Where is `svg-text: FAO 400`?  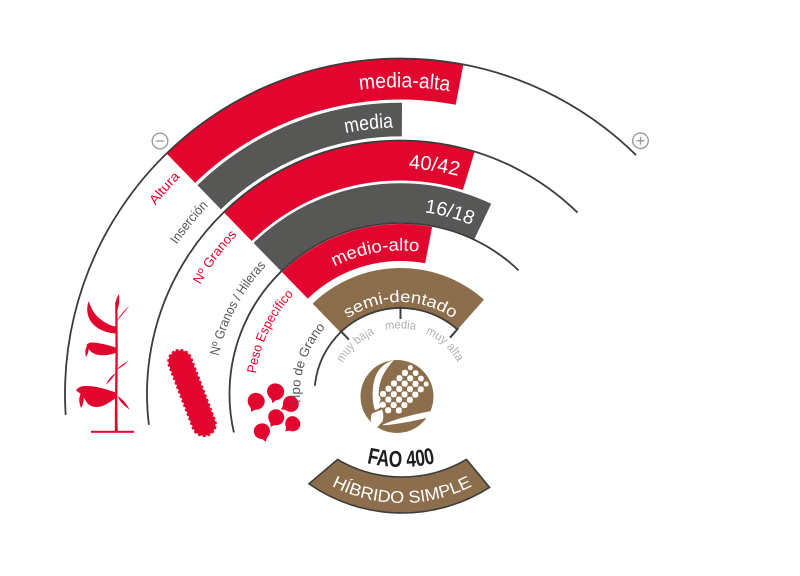
svg-text: FAO 400 is located at coordinates (401, 458).